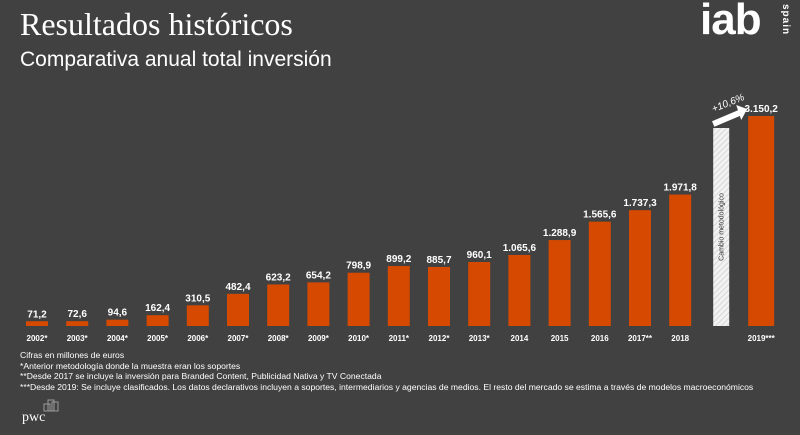  I want to click on bar-2009*, so click(318, 304).